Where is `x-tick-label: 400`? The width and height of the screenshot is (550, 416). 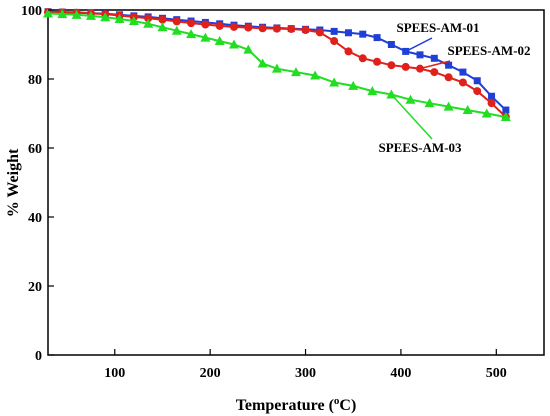
x-tick-label: 400 is located at coordinates (400, 373).